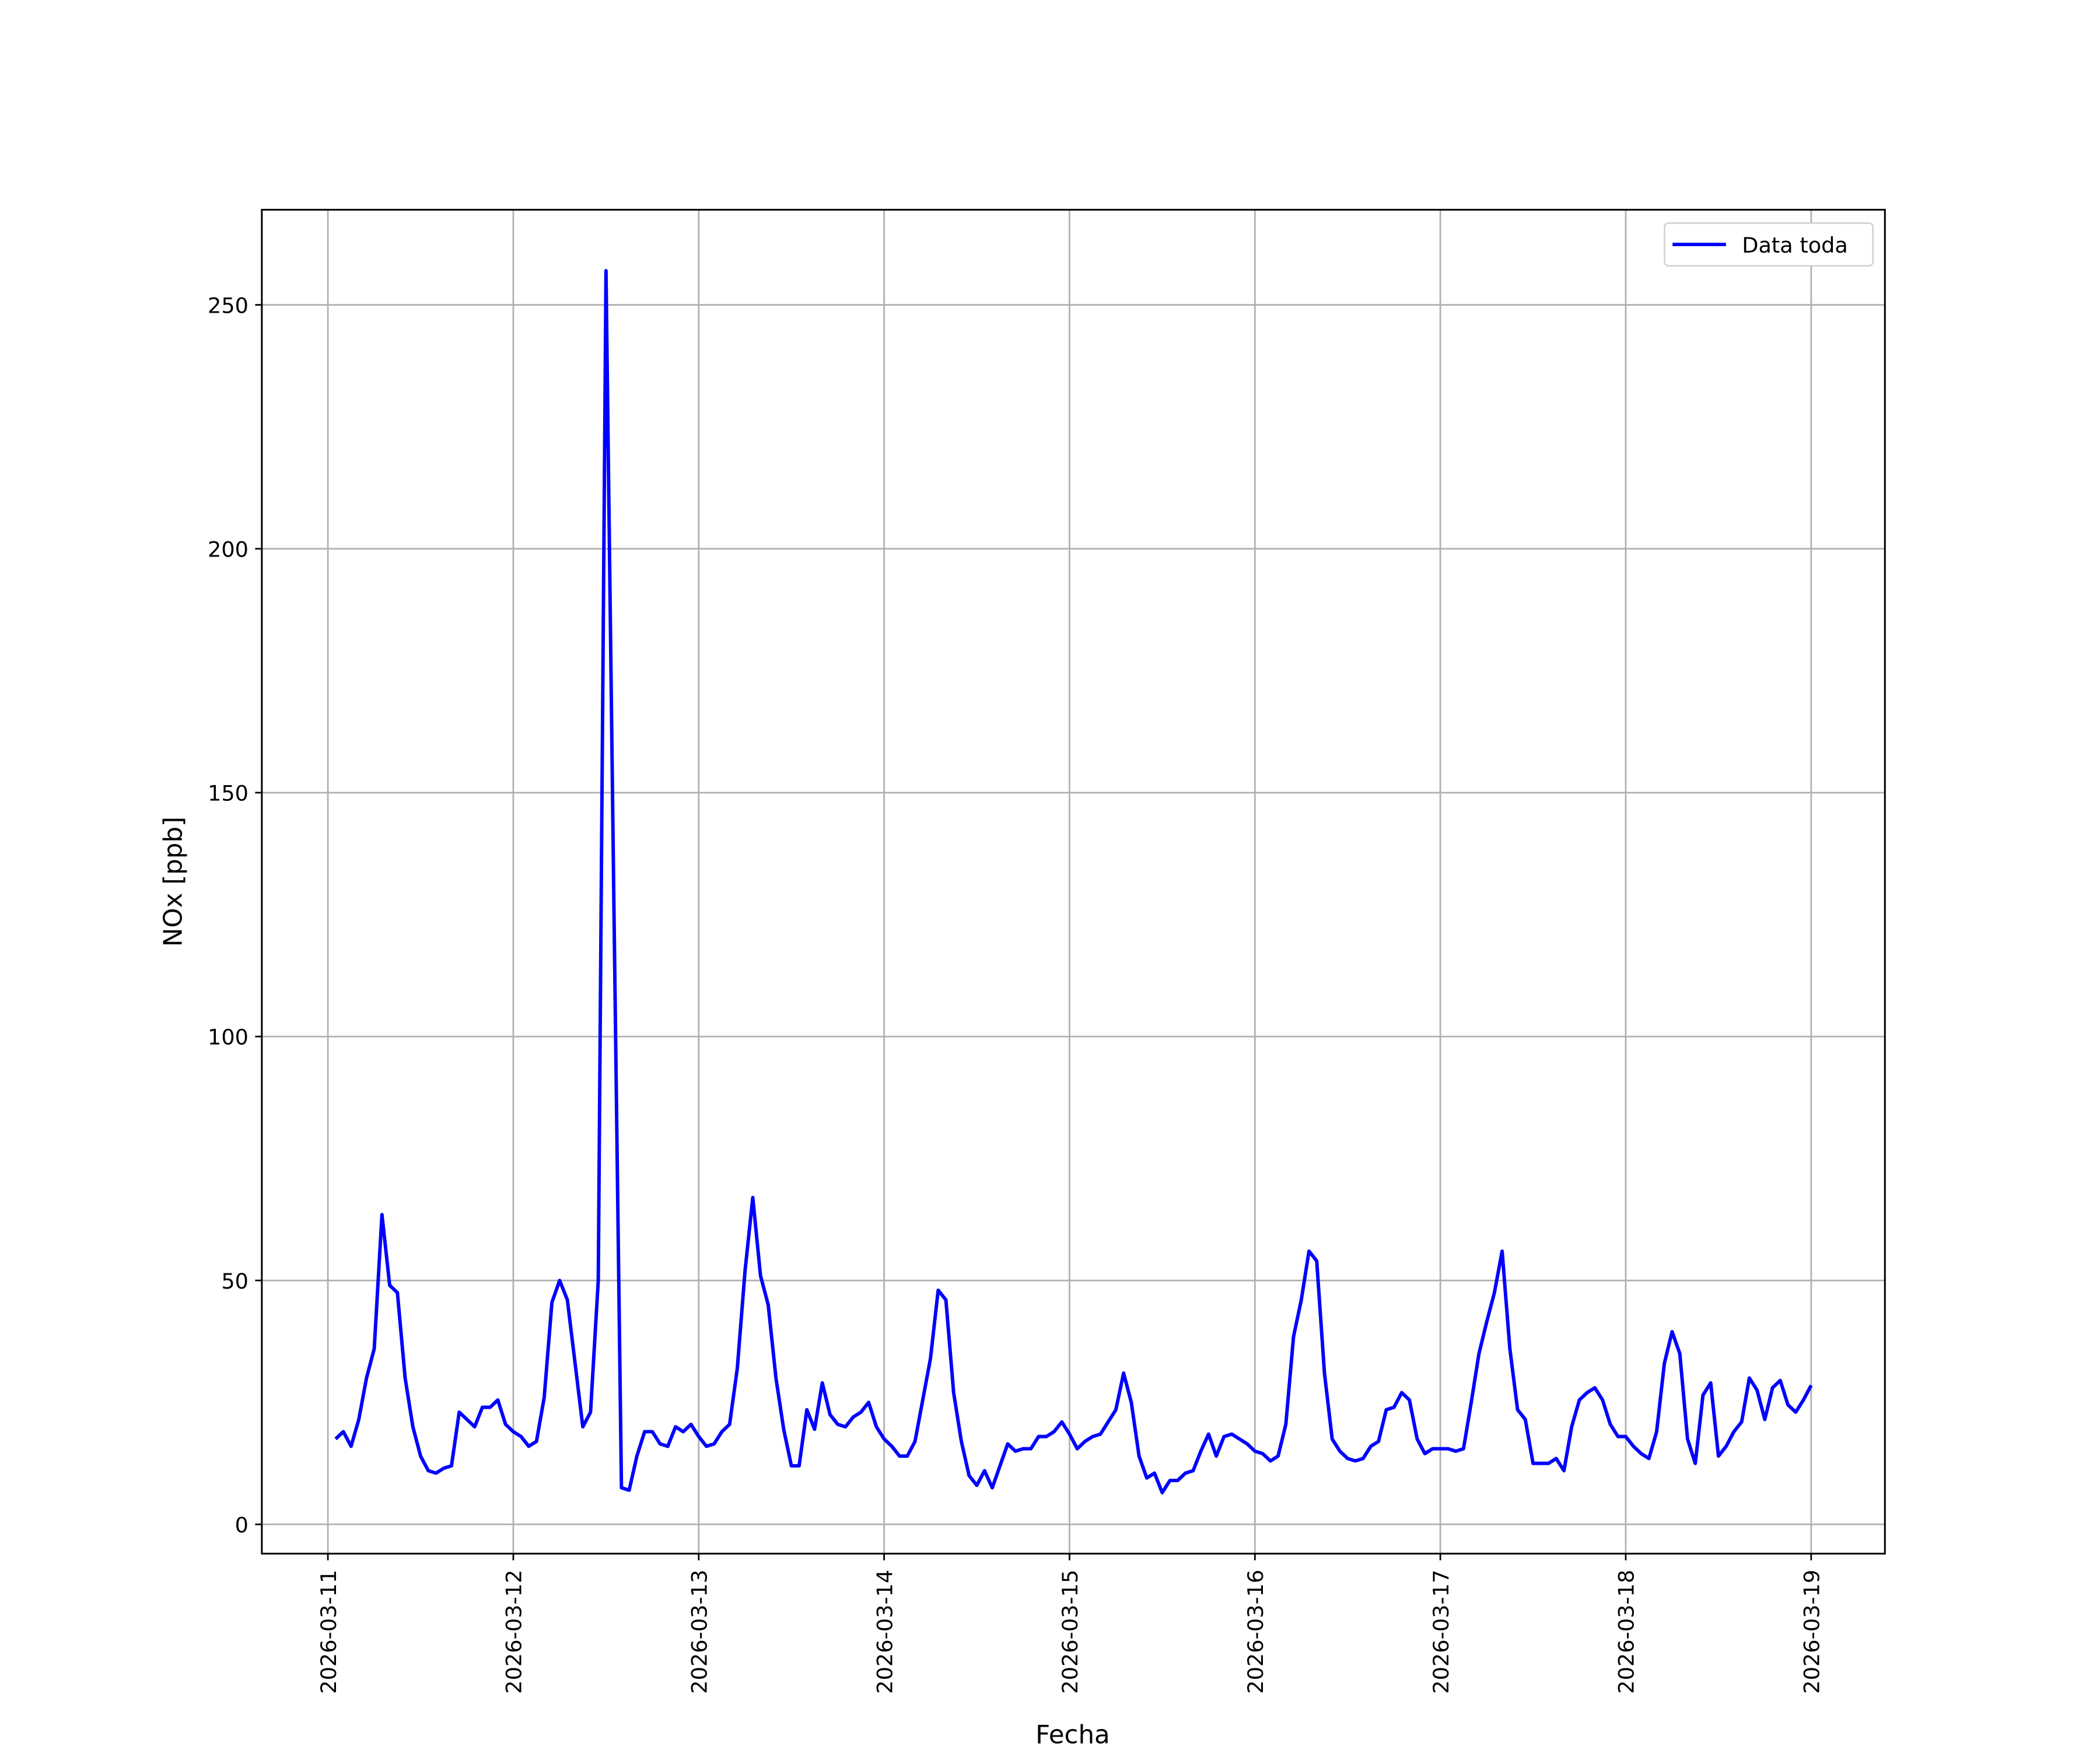 The width and height of the screenshot is (2100, 1750). I want to click on x-tick-label: 2026-03-17, so click(1441, 1632).